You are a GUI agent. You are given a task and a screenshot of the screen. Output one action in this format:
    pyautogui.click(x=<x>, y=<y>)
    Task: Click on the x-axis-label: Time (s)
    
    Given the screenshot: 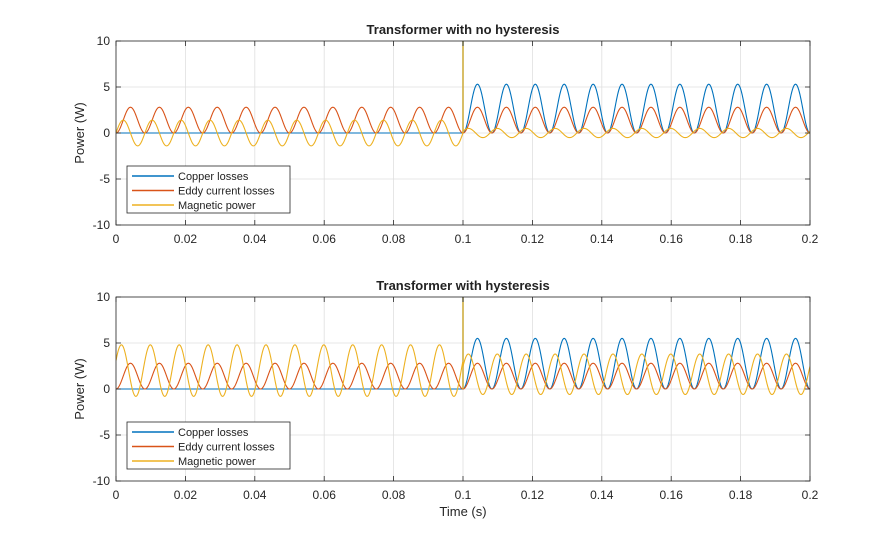 What is the action you would take?
    pyautogui.click(x=462, y=511)
    